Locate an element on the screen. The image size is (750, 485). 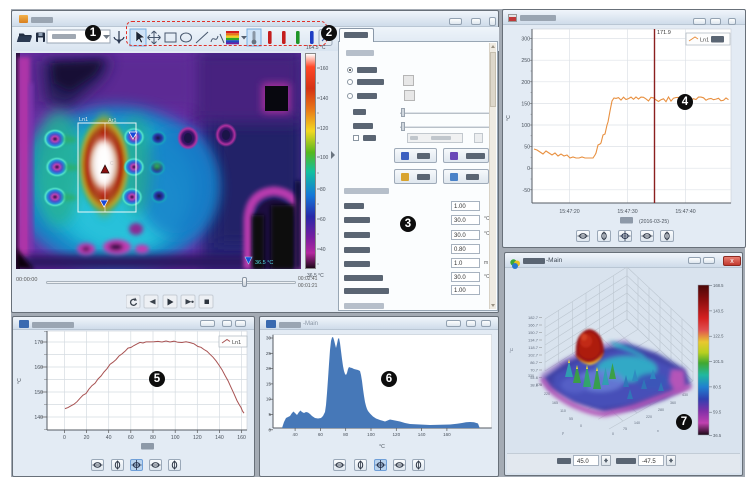
svg-text: 168.5 is located at coordinates (718, 285).